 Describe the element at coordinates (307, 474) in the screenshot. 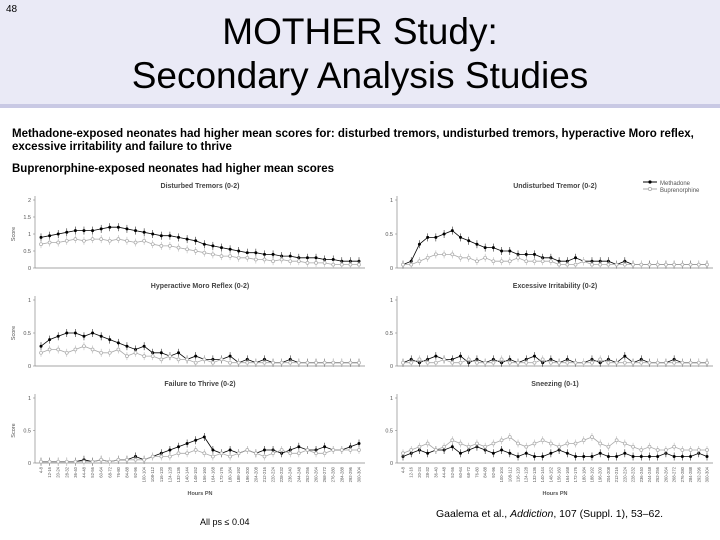

I see `x-tick-label: 252-256` at that location.